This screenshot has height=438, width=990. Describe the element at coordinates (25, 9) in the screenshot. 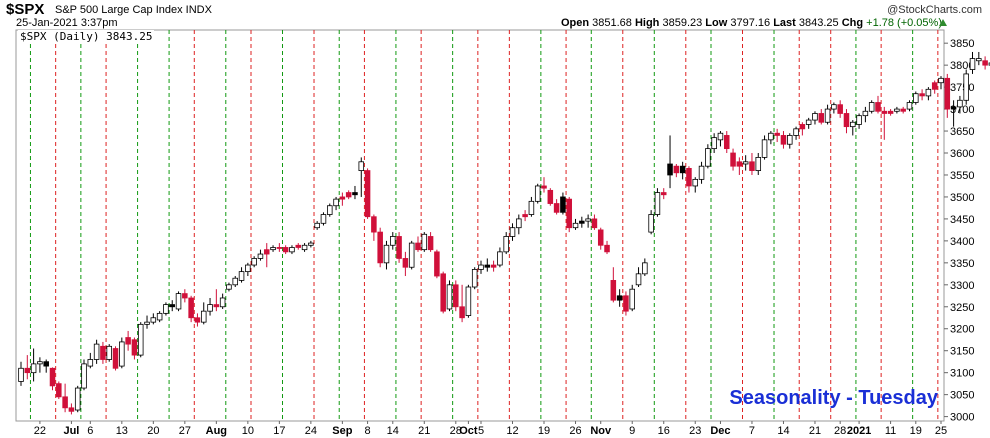

I see `symbol: $SPX` at that location.